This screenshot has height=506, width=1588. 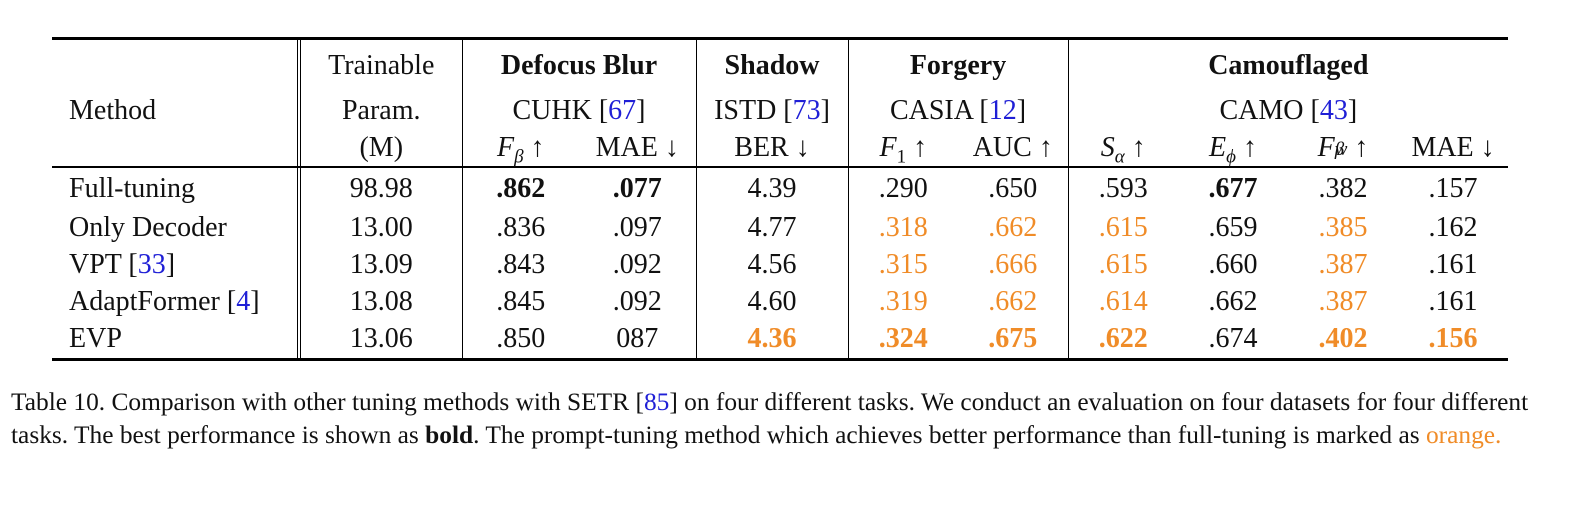 I want to click on value-cell: .382, so click(x=1343, y=188).